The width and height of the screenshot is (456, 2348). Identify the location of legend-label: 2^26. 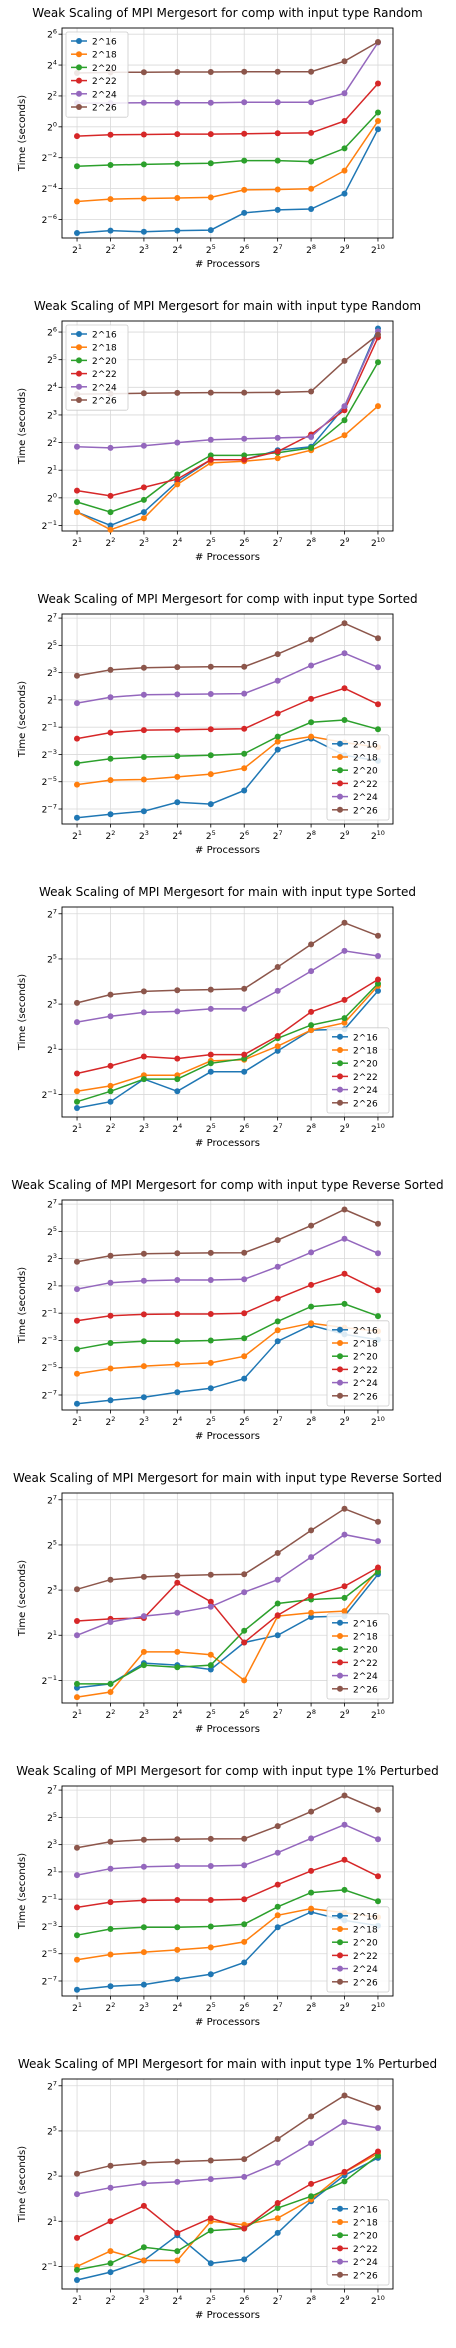
(365, 2276).